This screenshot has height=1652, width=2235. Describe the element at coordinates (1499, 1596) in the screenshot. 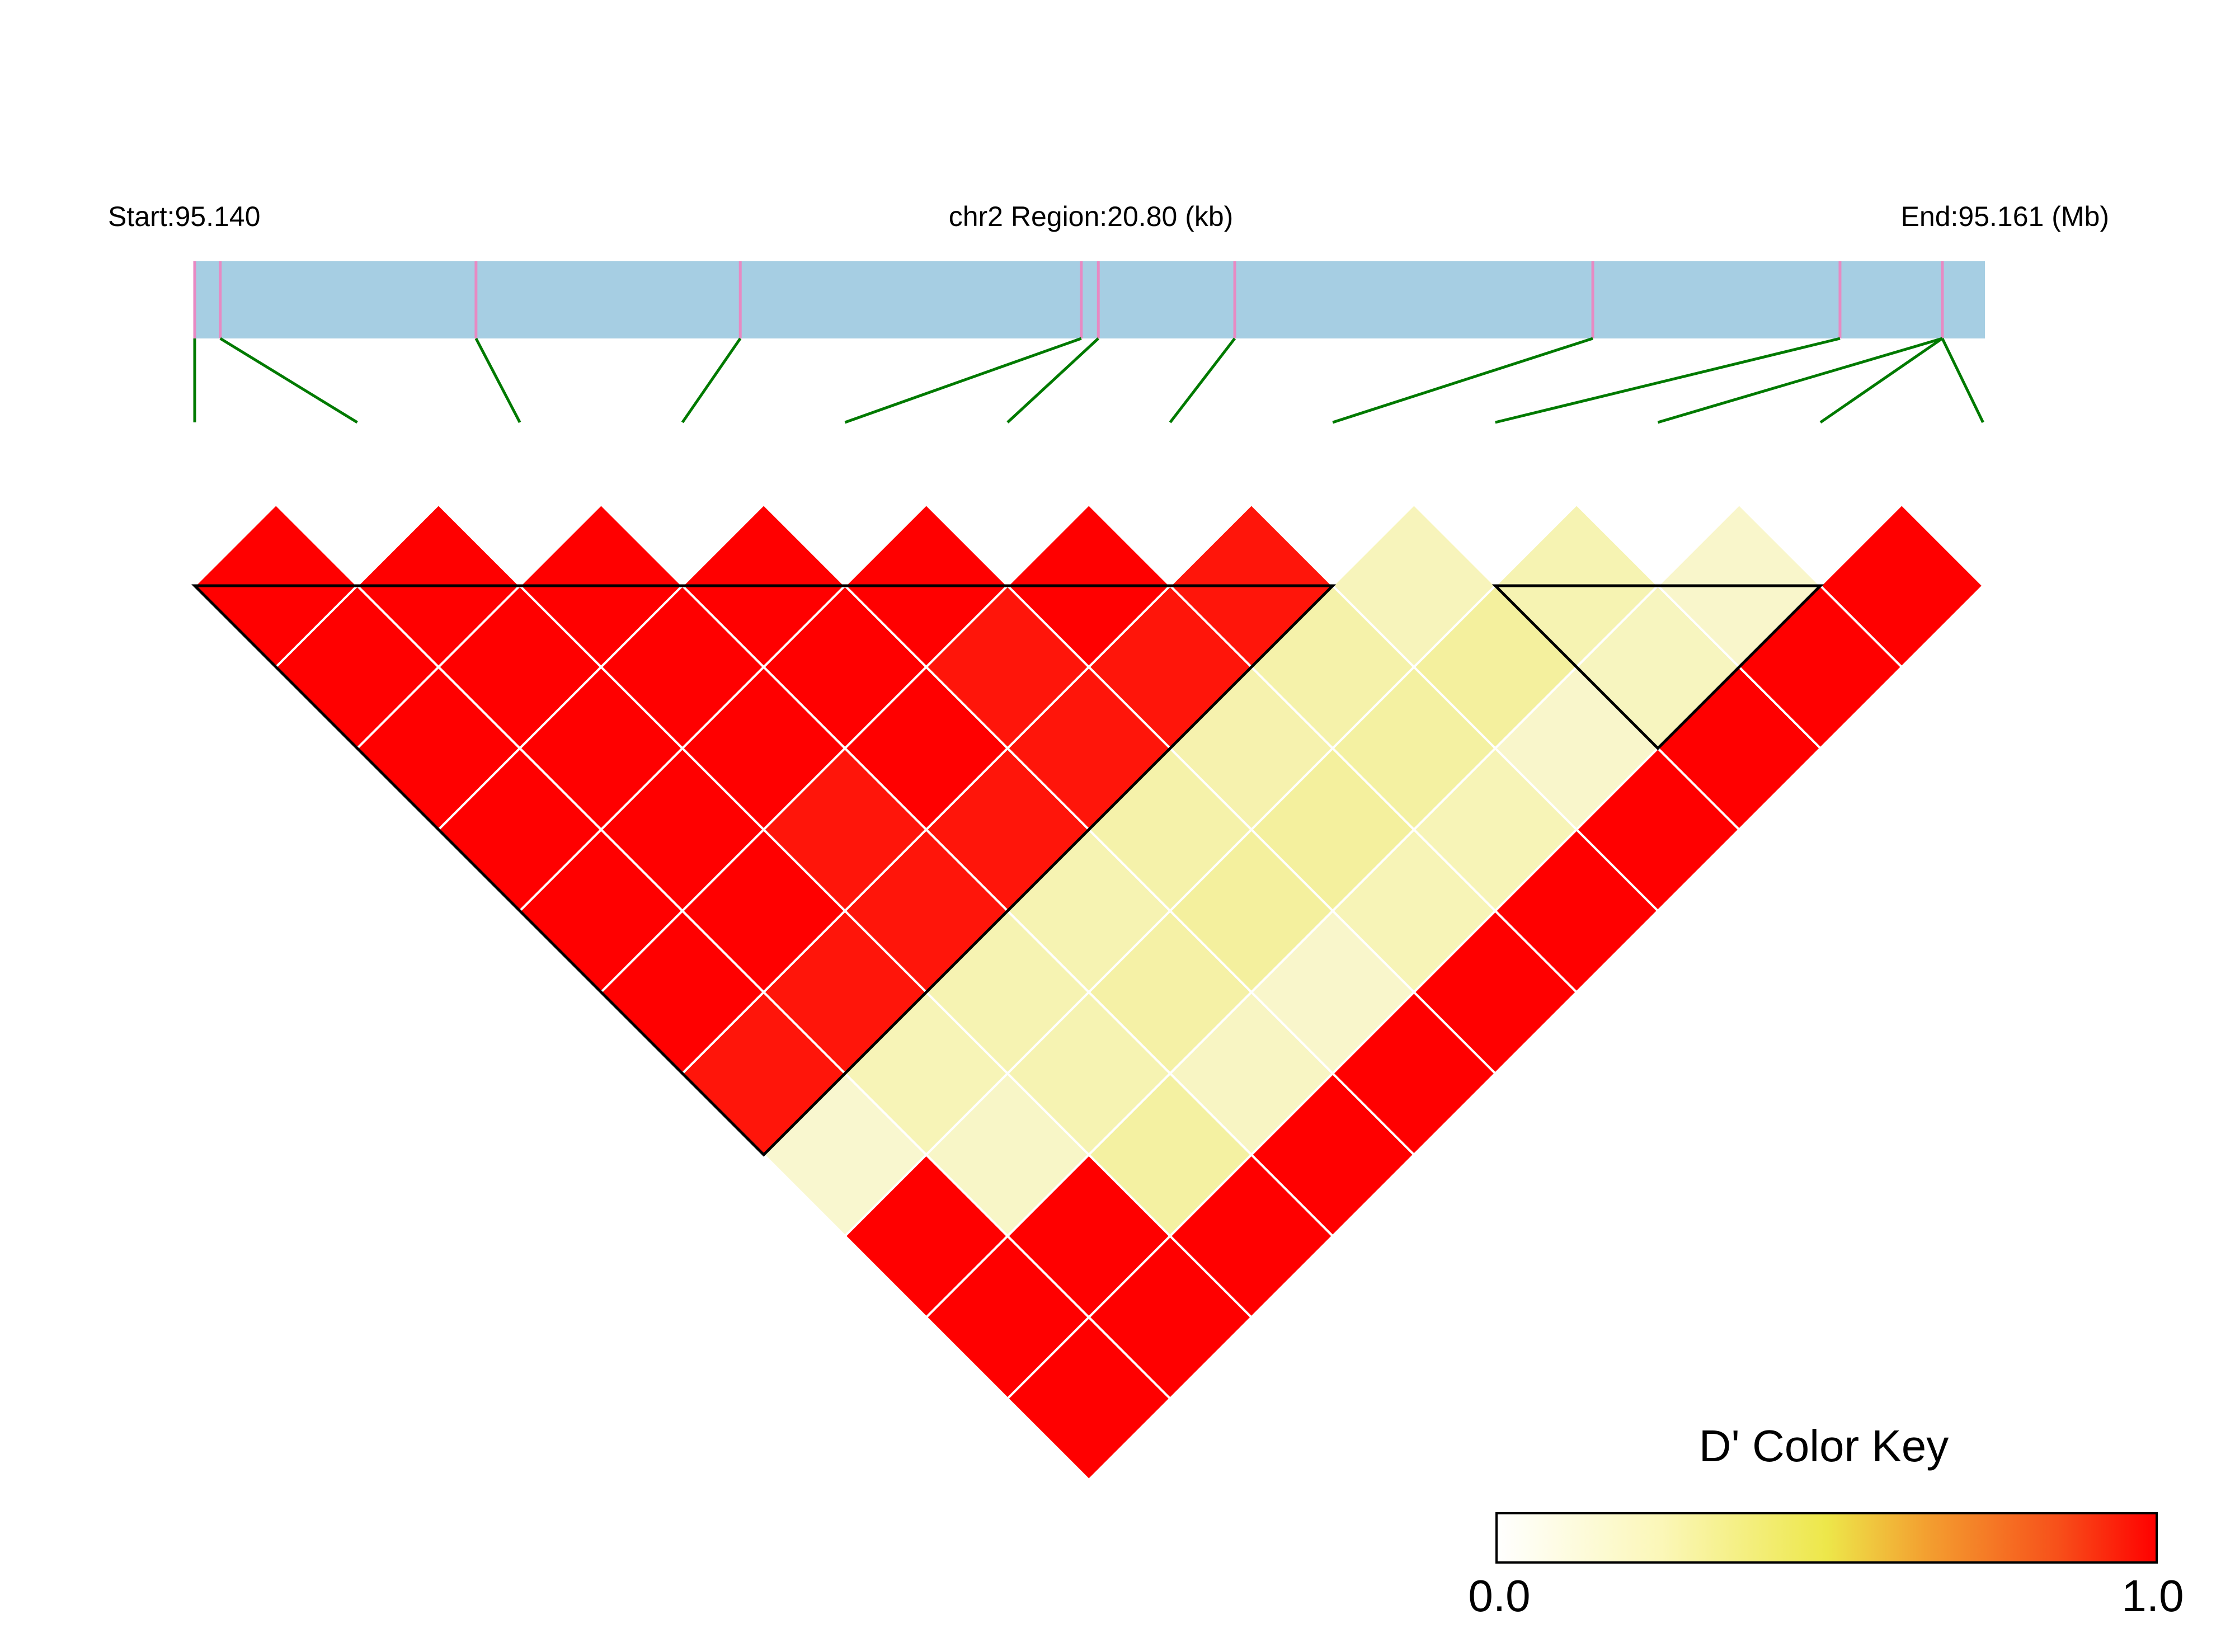

I see `color-key-min-label: 0.0` at that location.